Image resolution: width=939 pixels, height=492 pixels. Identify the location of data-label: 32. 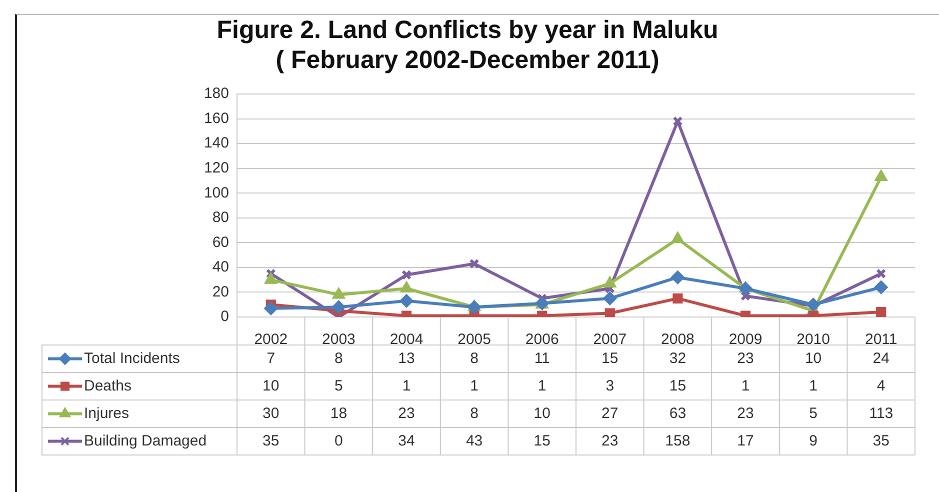
(677, 358).